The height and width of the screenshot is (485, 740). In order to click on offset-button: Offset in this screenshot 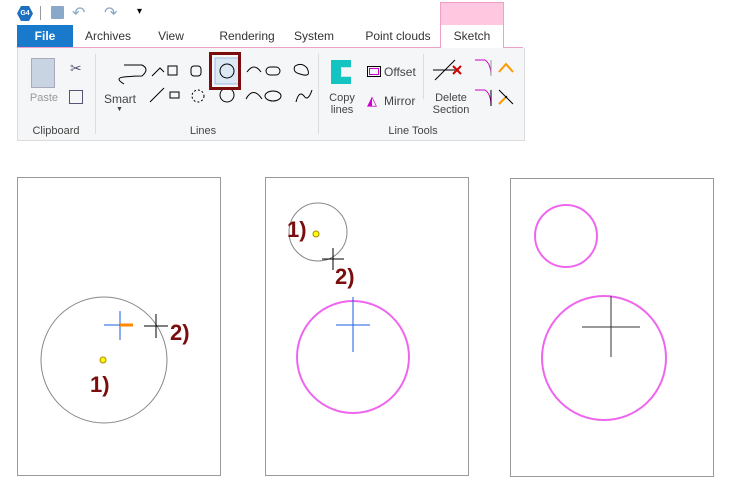, I will do `click(400, 72)`.